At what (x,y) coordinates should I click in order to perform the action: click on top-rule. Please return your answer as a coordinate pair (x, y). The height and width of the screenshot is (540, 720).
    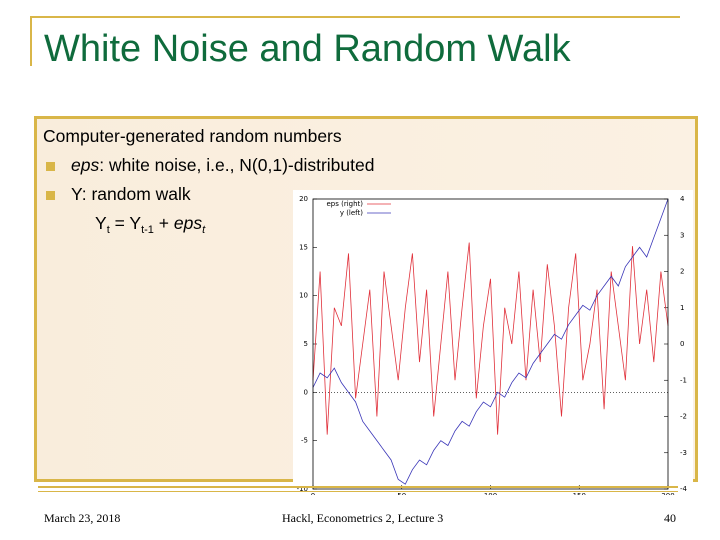
    Looking at the image, I should click on (355, 17).